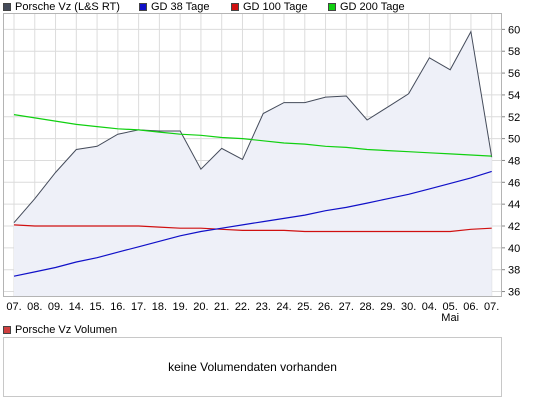 The height and width of the screenshot is (407, 545). I want to click on legend-swatch-gd38, so click(143, 7).